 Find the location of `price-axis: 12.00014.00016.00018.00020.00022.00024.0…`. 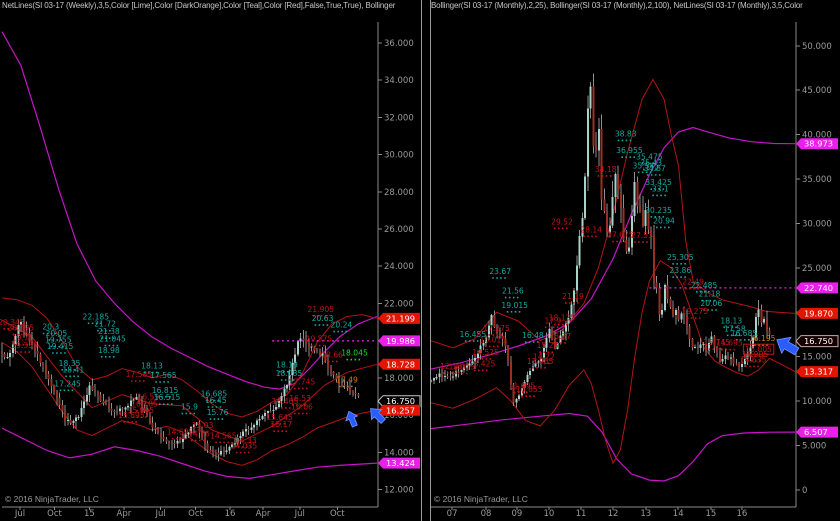

price-axis: 12.00014.00016.00018.00020.00022.00024.0… is located at coordinates (395, 264).